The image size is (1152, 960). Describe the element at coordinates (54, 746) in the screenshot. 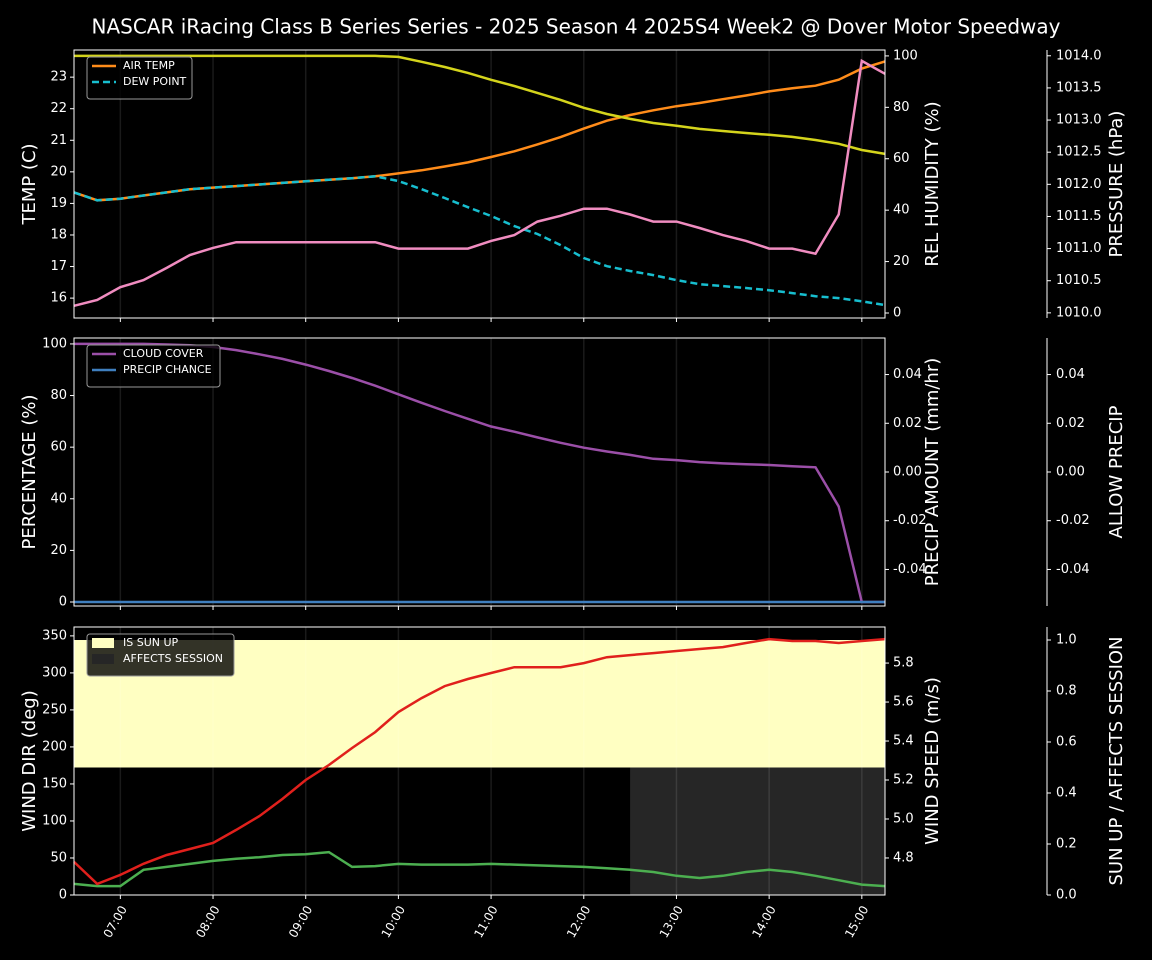

I see `y-tick-label: 200` at that location.